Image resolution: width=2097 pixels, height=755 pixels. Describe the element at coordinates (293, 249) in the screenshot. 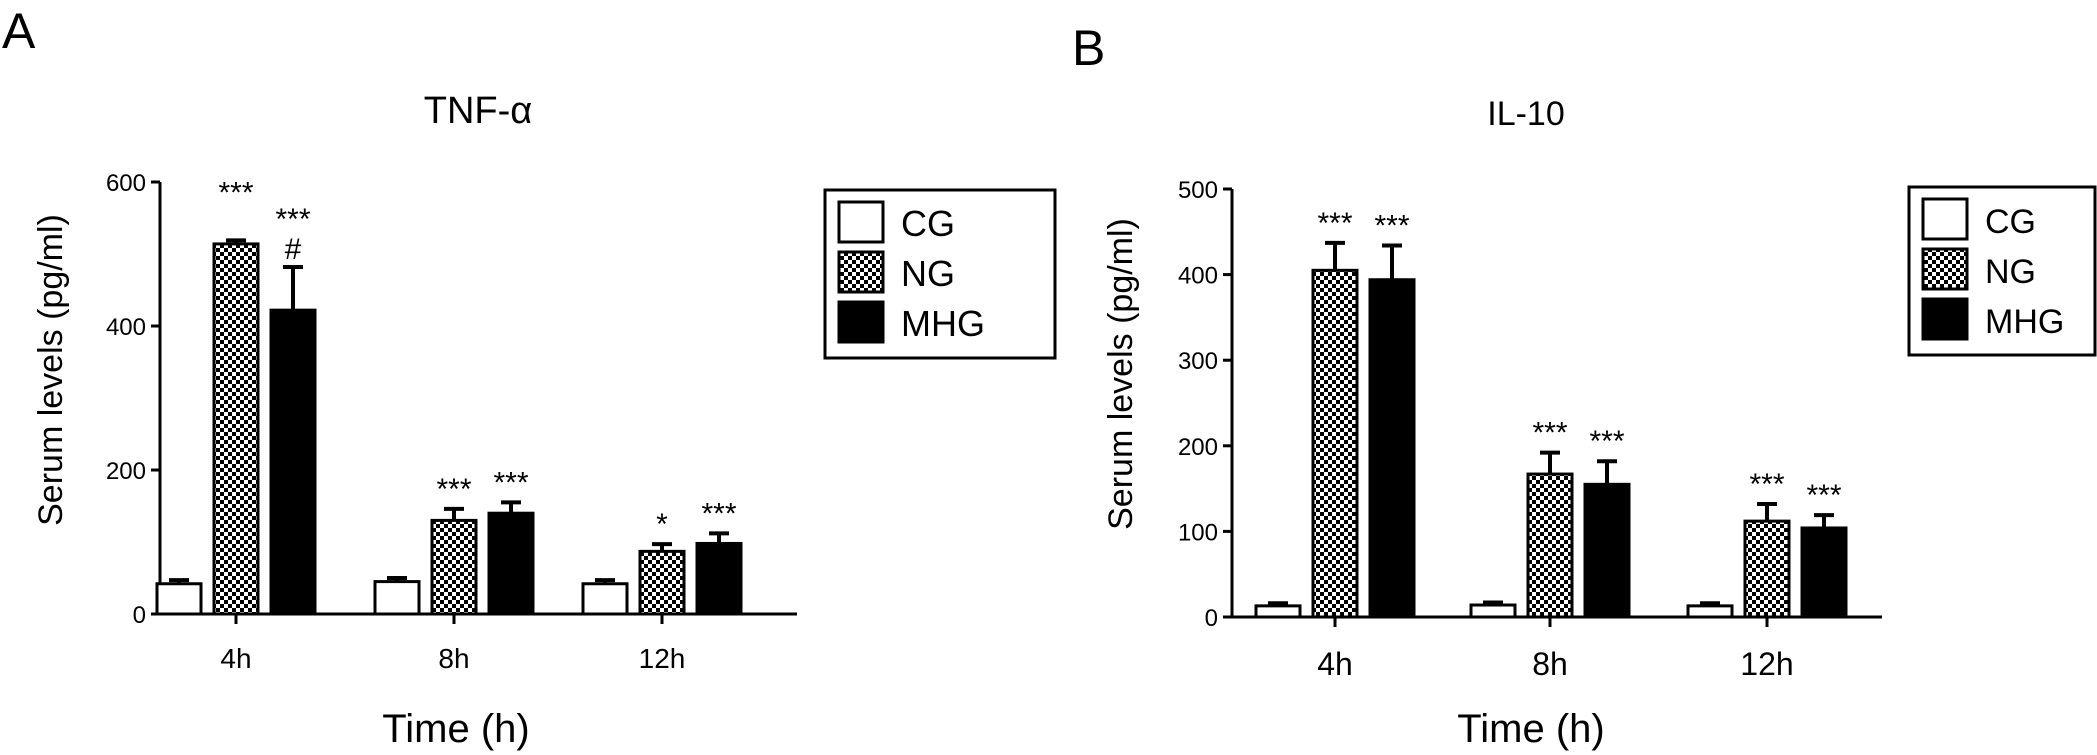

I see `significance-marker: #` at that location.